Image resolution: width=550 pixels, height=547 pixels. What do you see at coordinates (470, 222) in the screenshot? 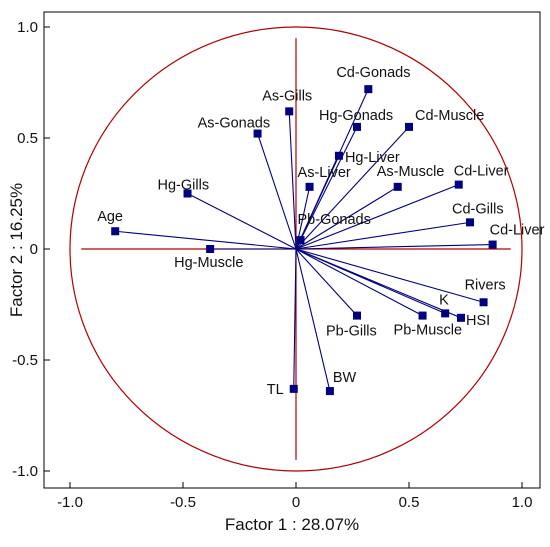
I see `point-cd-gills` at bounding box center [470, 222].